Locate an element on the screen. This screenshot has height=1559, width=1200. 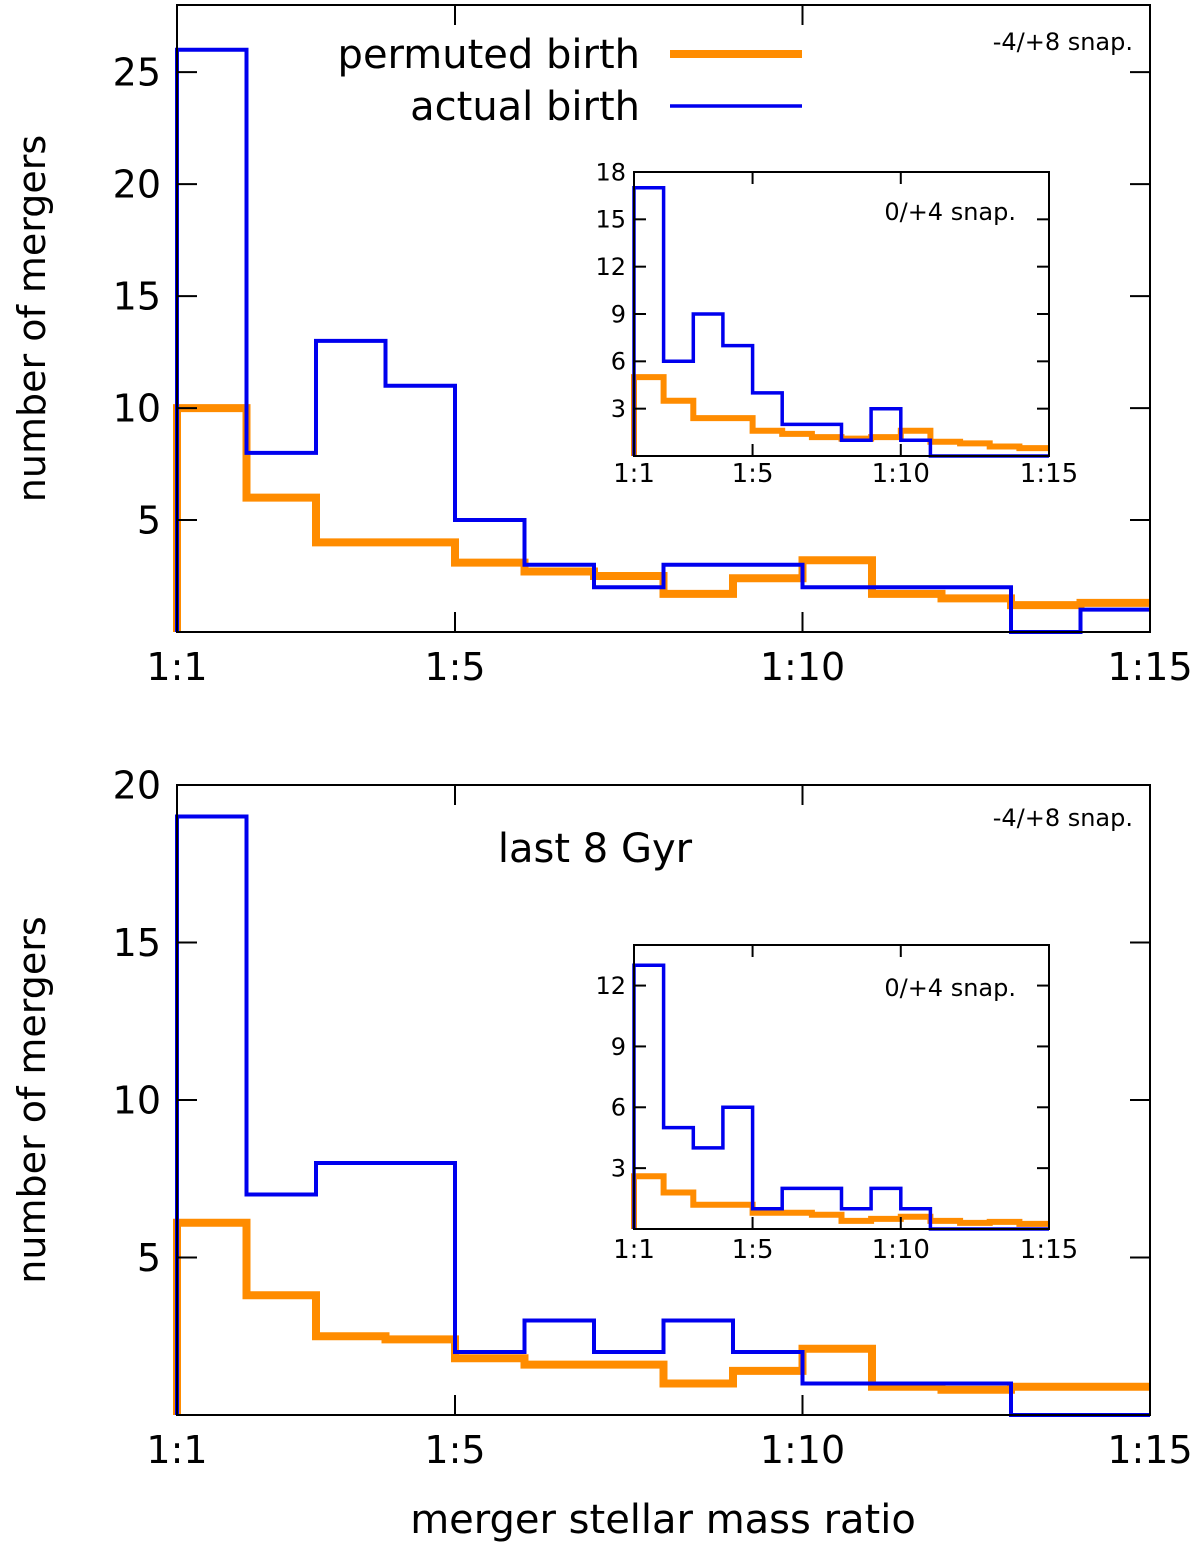
legend-actual-label: actual birth is located at coordinates (525, 107).